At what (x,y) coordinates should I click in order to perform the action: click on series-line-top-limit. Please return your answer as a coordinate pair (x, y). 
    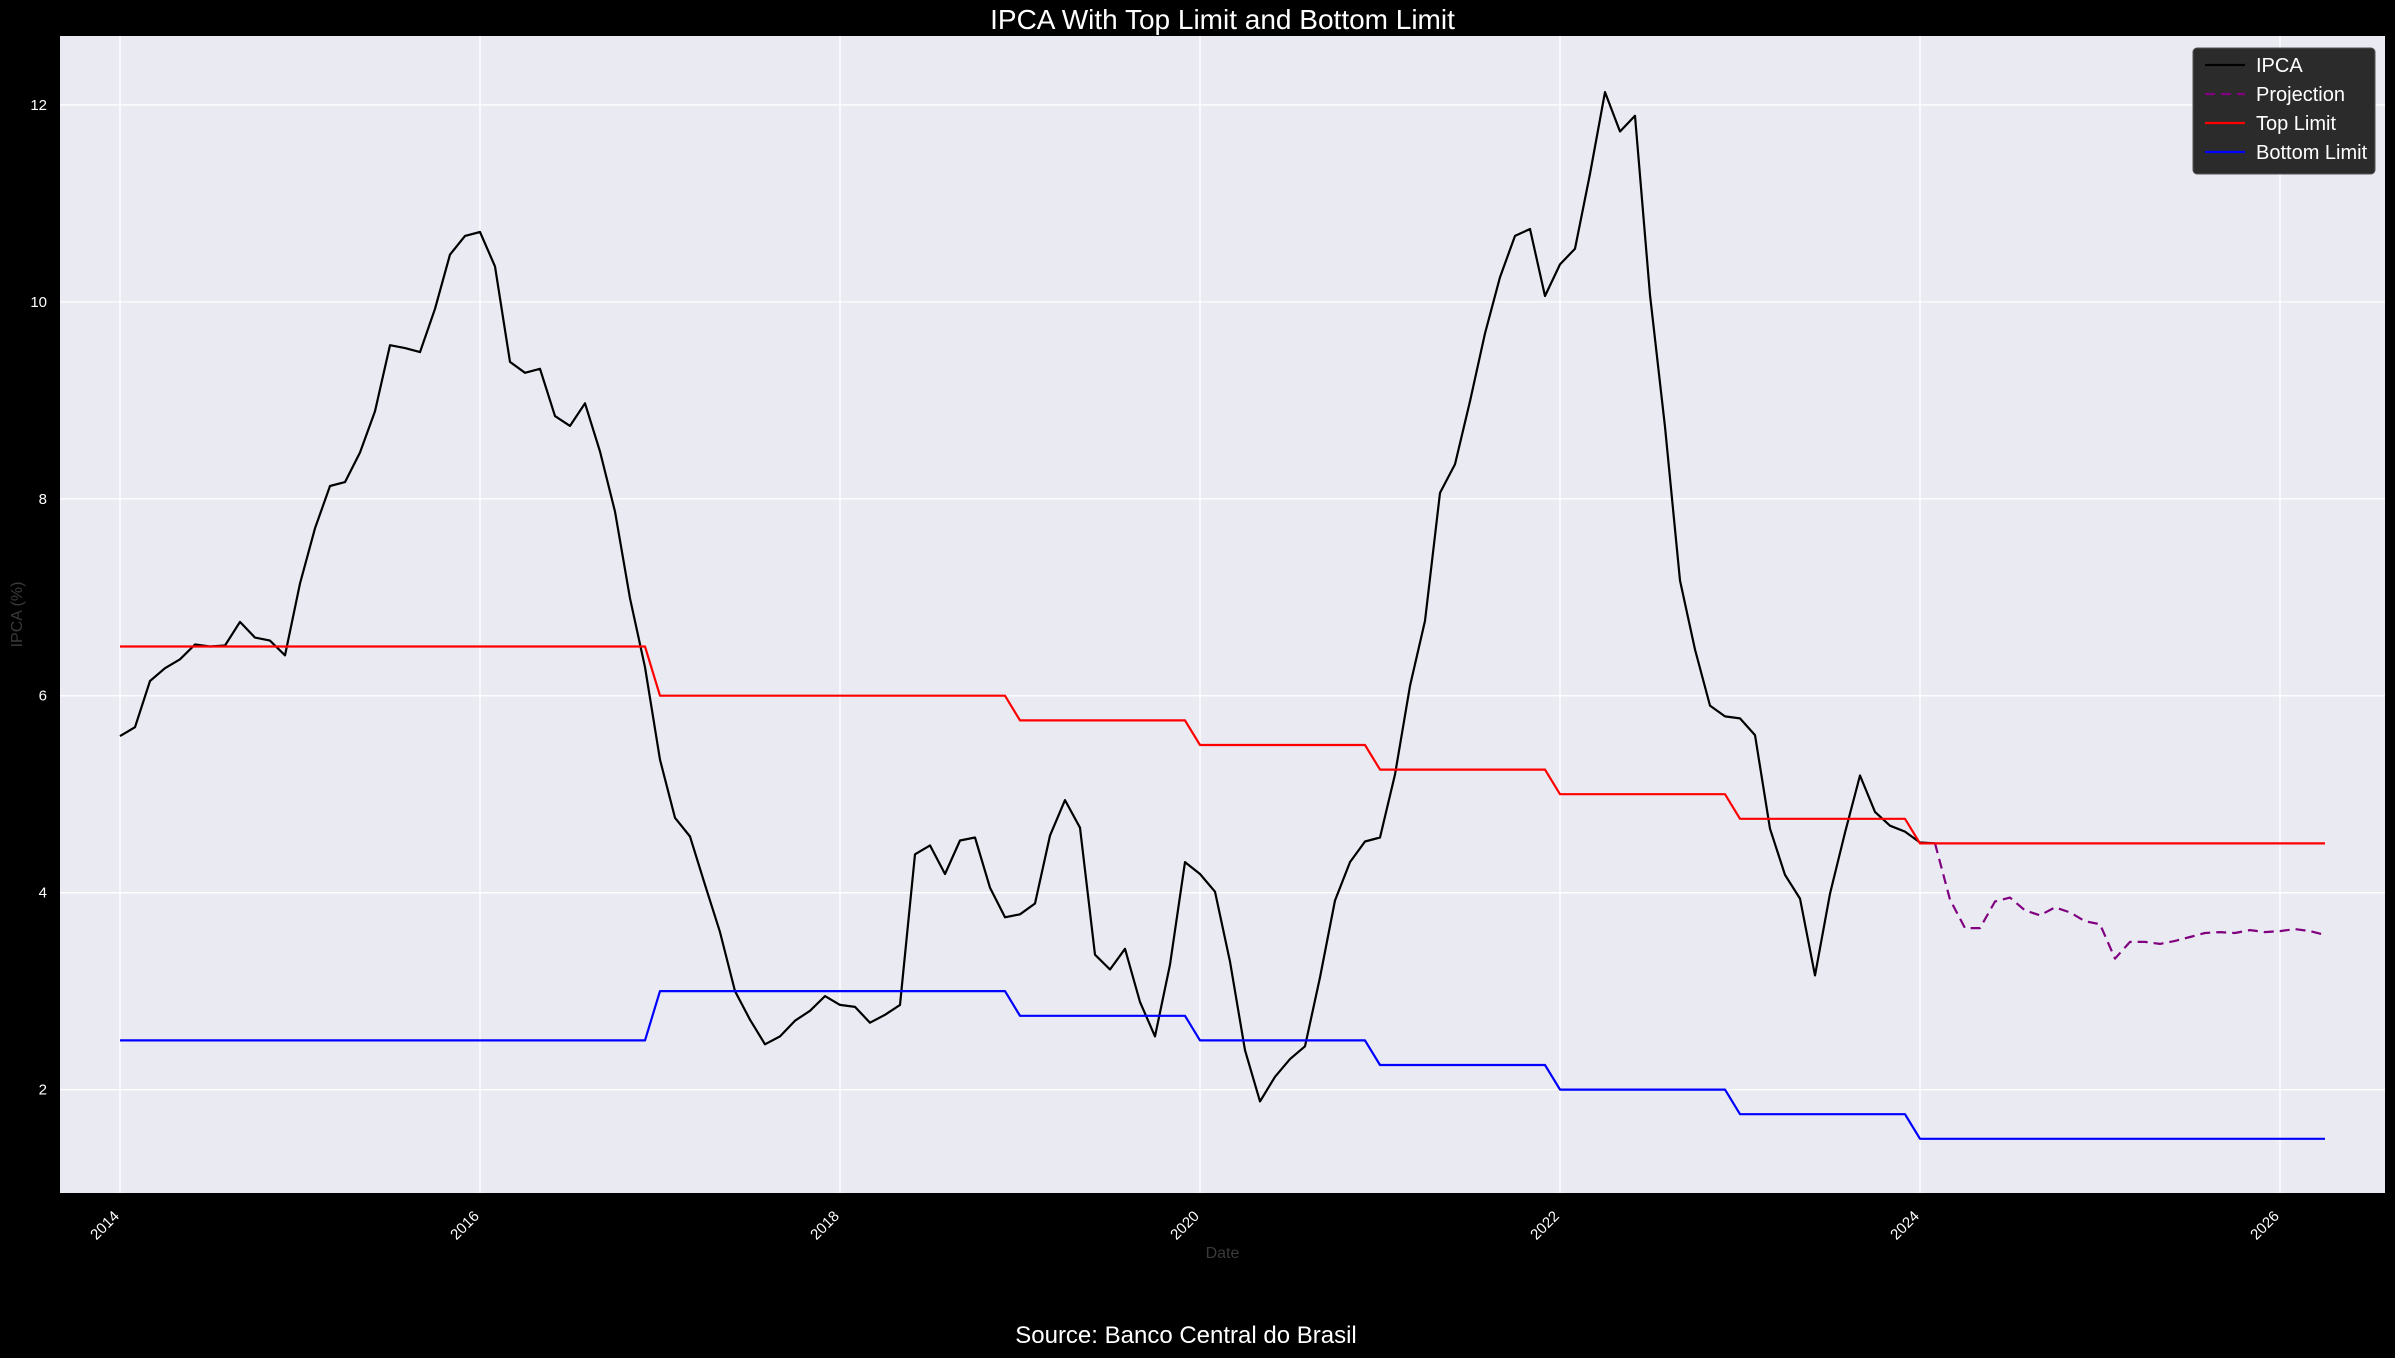
    Looking at the image, I should click on (1222, 745).